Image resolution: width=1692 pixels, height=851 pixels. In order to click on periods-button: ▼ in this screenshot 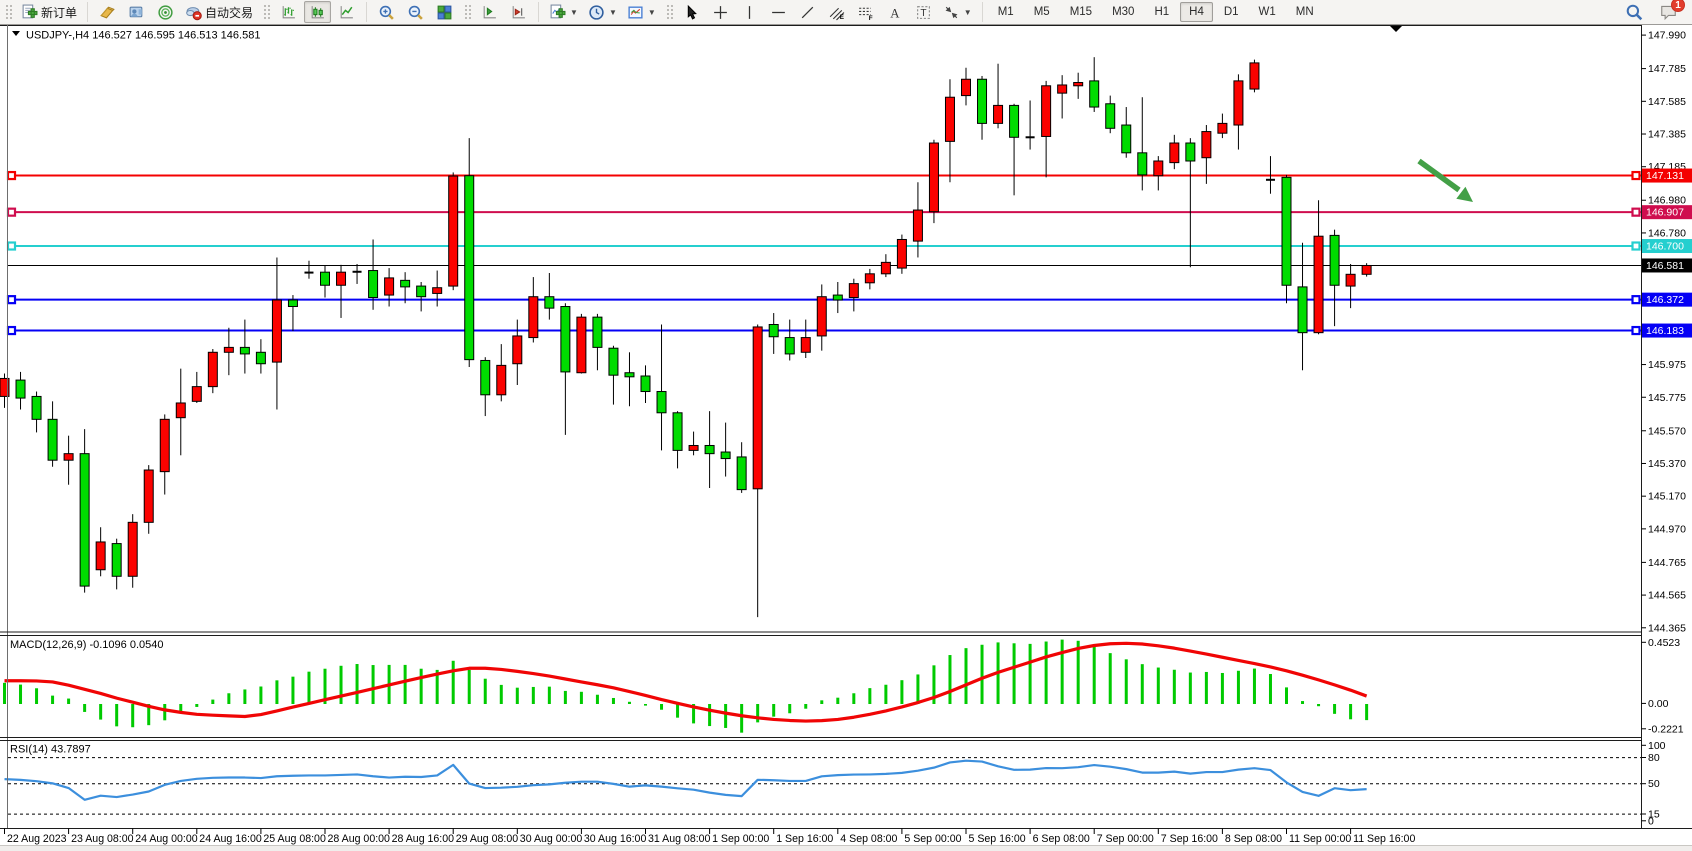, I will do `click(602, 12)`.